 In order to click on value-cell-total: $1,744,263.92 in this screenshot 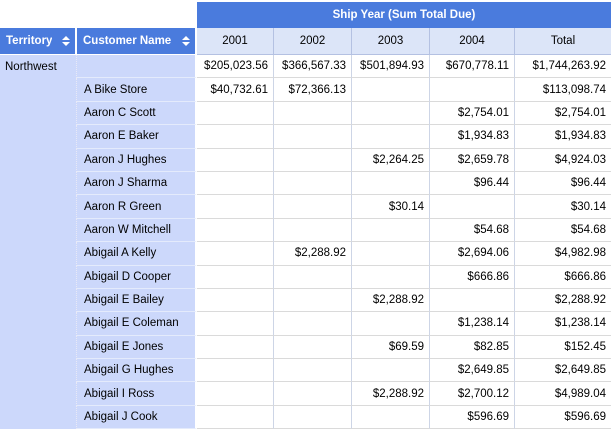, I will do `click(563, 67)`.